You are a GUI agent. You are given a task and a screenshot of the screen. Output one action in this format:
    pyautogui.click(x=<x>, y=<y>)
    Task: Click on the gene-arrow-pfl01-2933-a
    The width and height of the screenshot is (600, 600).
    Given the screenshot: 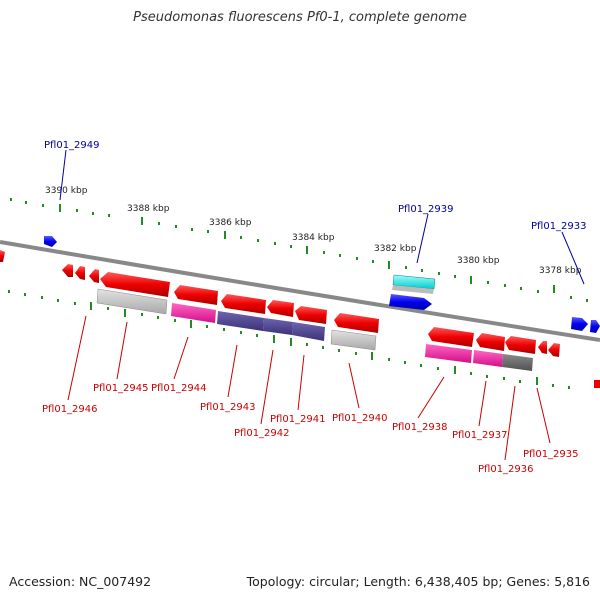 What is the action you would take?
    pyautogui.click(x=579, y=324)
    